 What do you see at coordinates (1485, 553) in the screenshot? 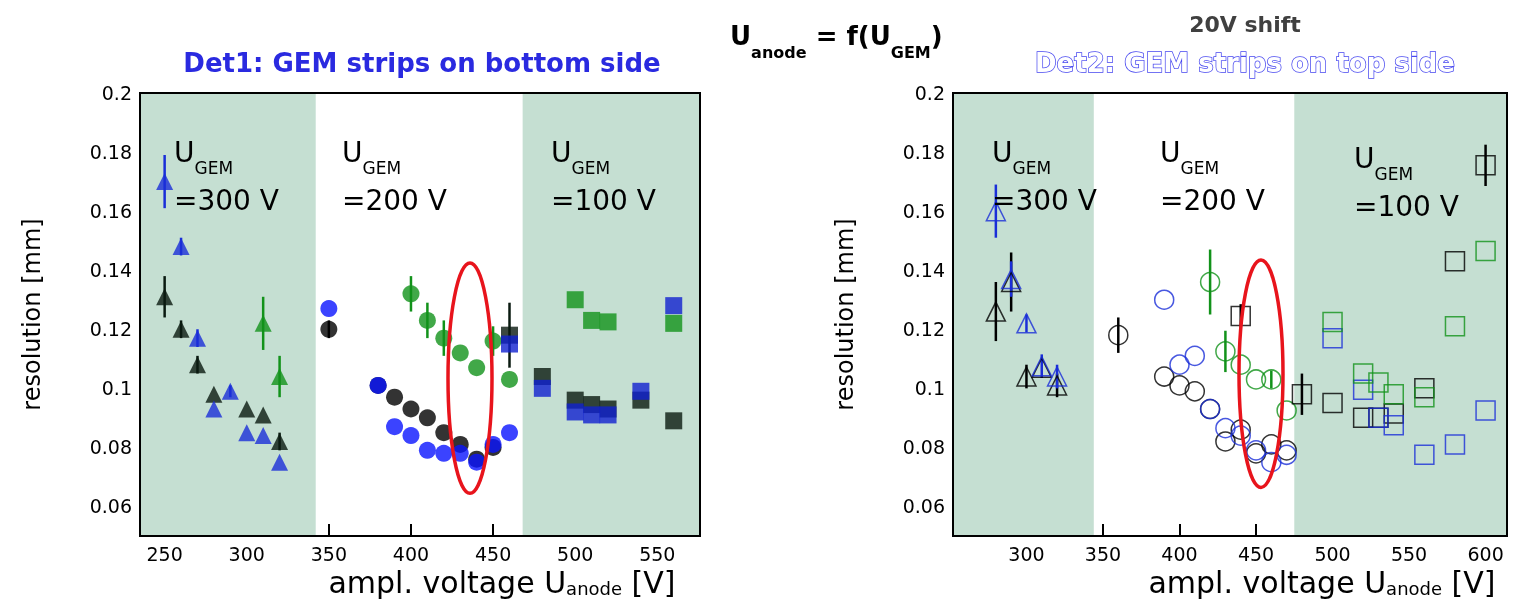
I see `x-tick-label: 600` at bounding box center [1485, 553].